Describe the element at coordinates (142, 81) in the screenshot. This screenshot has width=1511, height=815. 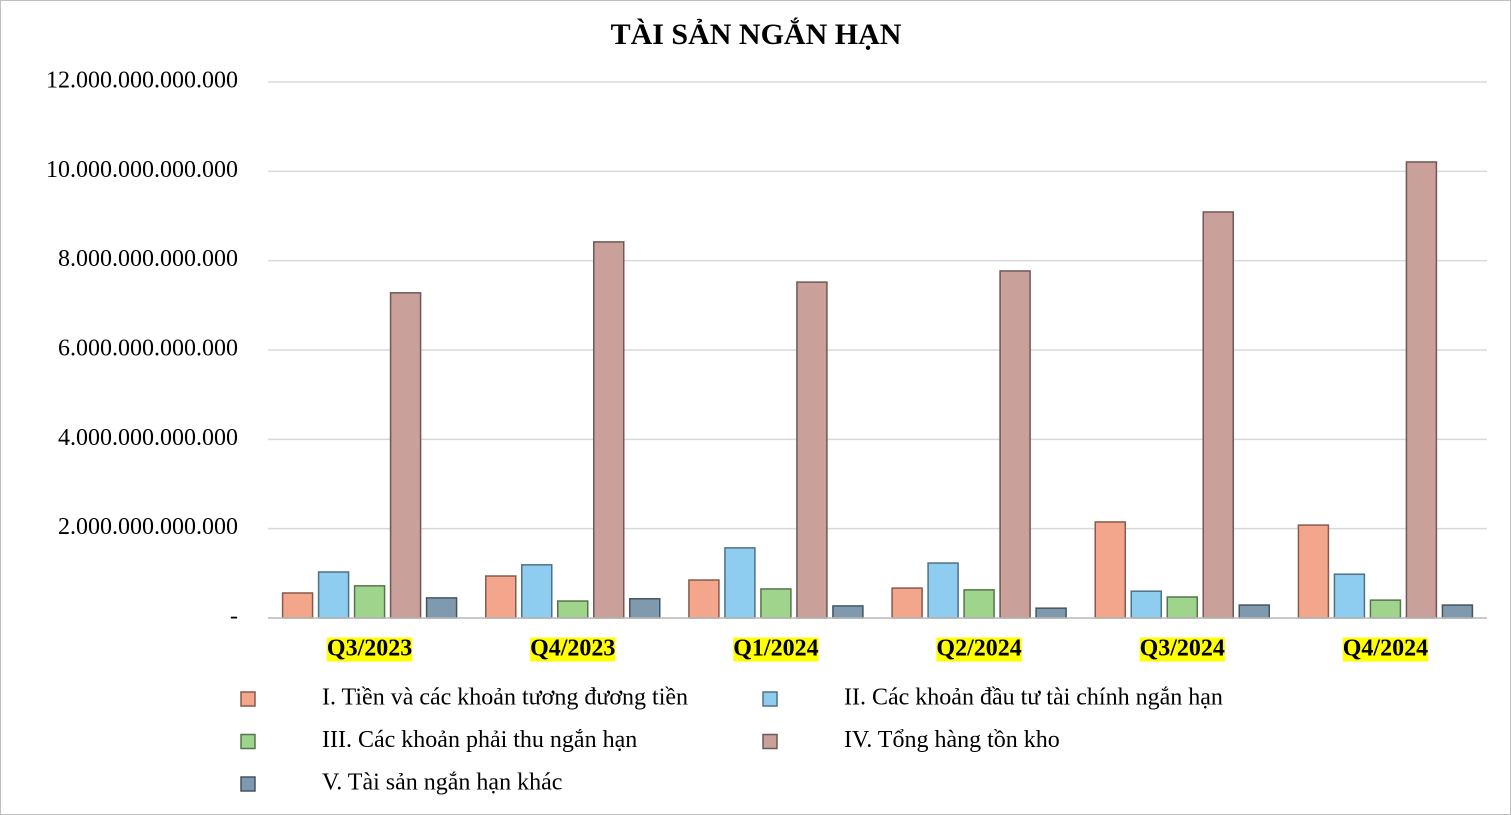
I see `y-tick-label: 12.000.000.000.000` at that location.